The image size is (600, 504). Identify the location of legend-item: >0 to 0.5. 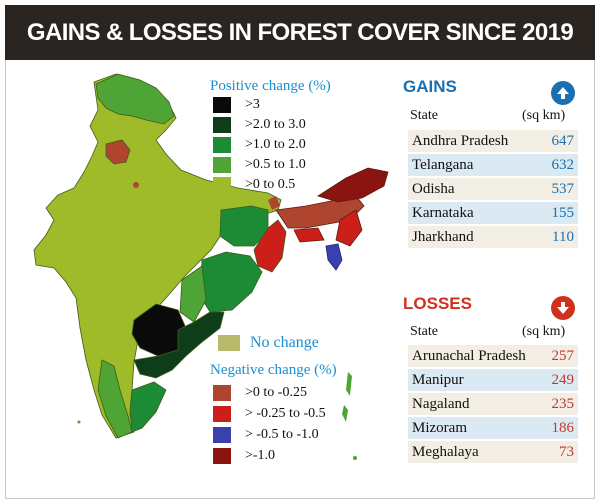
(254, 185).